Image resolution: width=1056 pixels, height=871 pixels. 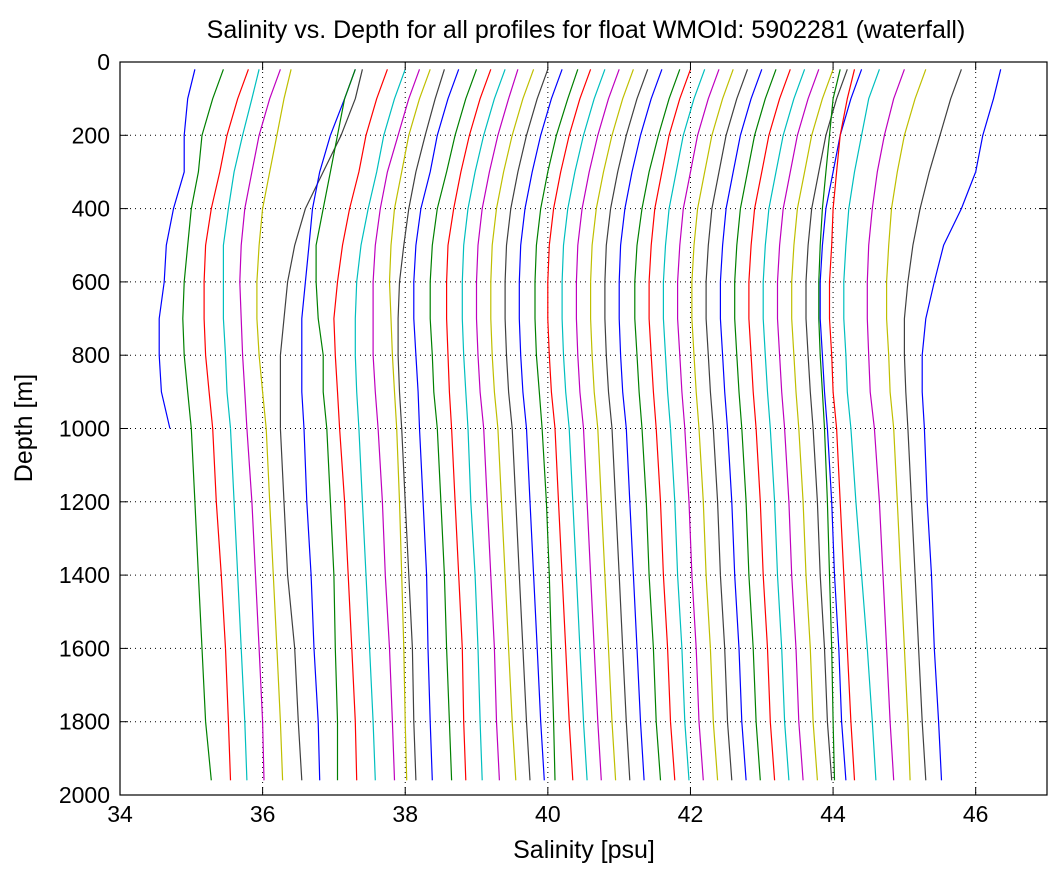 What do you see at coordinates (84, 795) in the screenshot?
I see `y-tick-label: 2000` at bounding box center [84, 795].